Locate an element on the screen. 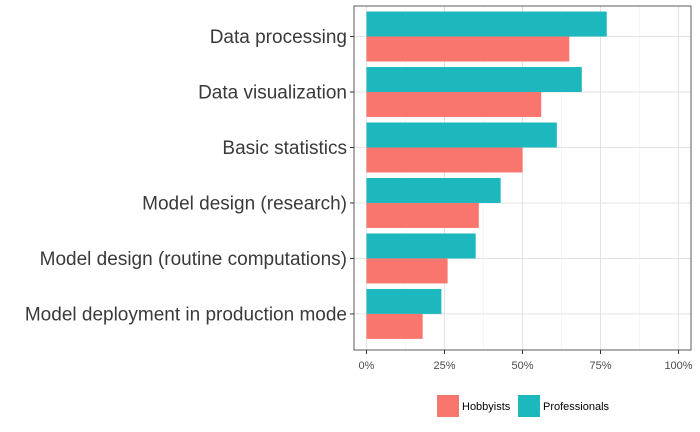 This screenshot has height=432, width=700. x-tick-label: 0% is located at coordinates (367, 366).